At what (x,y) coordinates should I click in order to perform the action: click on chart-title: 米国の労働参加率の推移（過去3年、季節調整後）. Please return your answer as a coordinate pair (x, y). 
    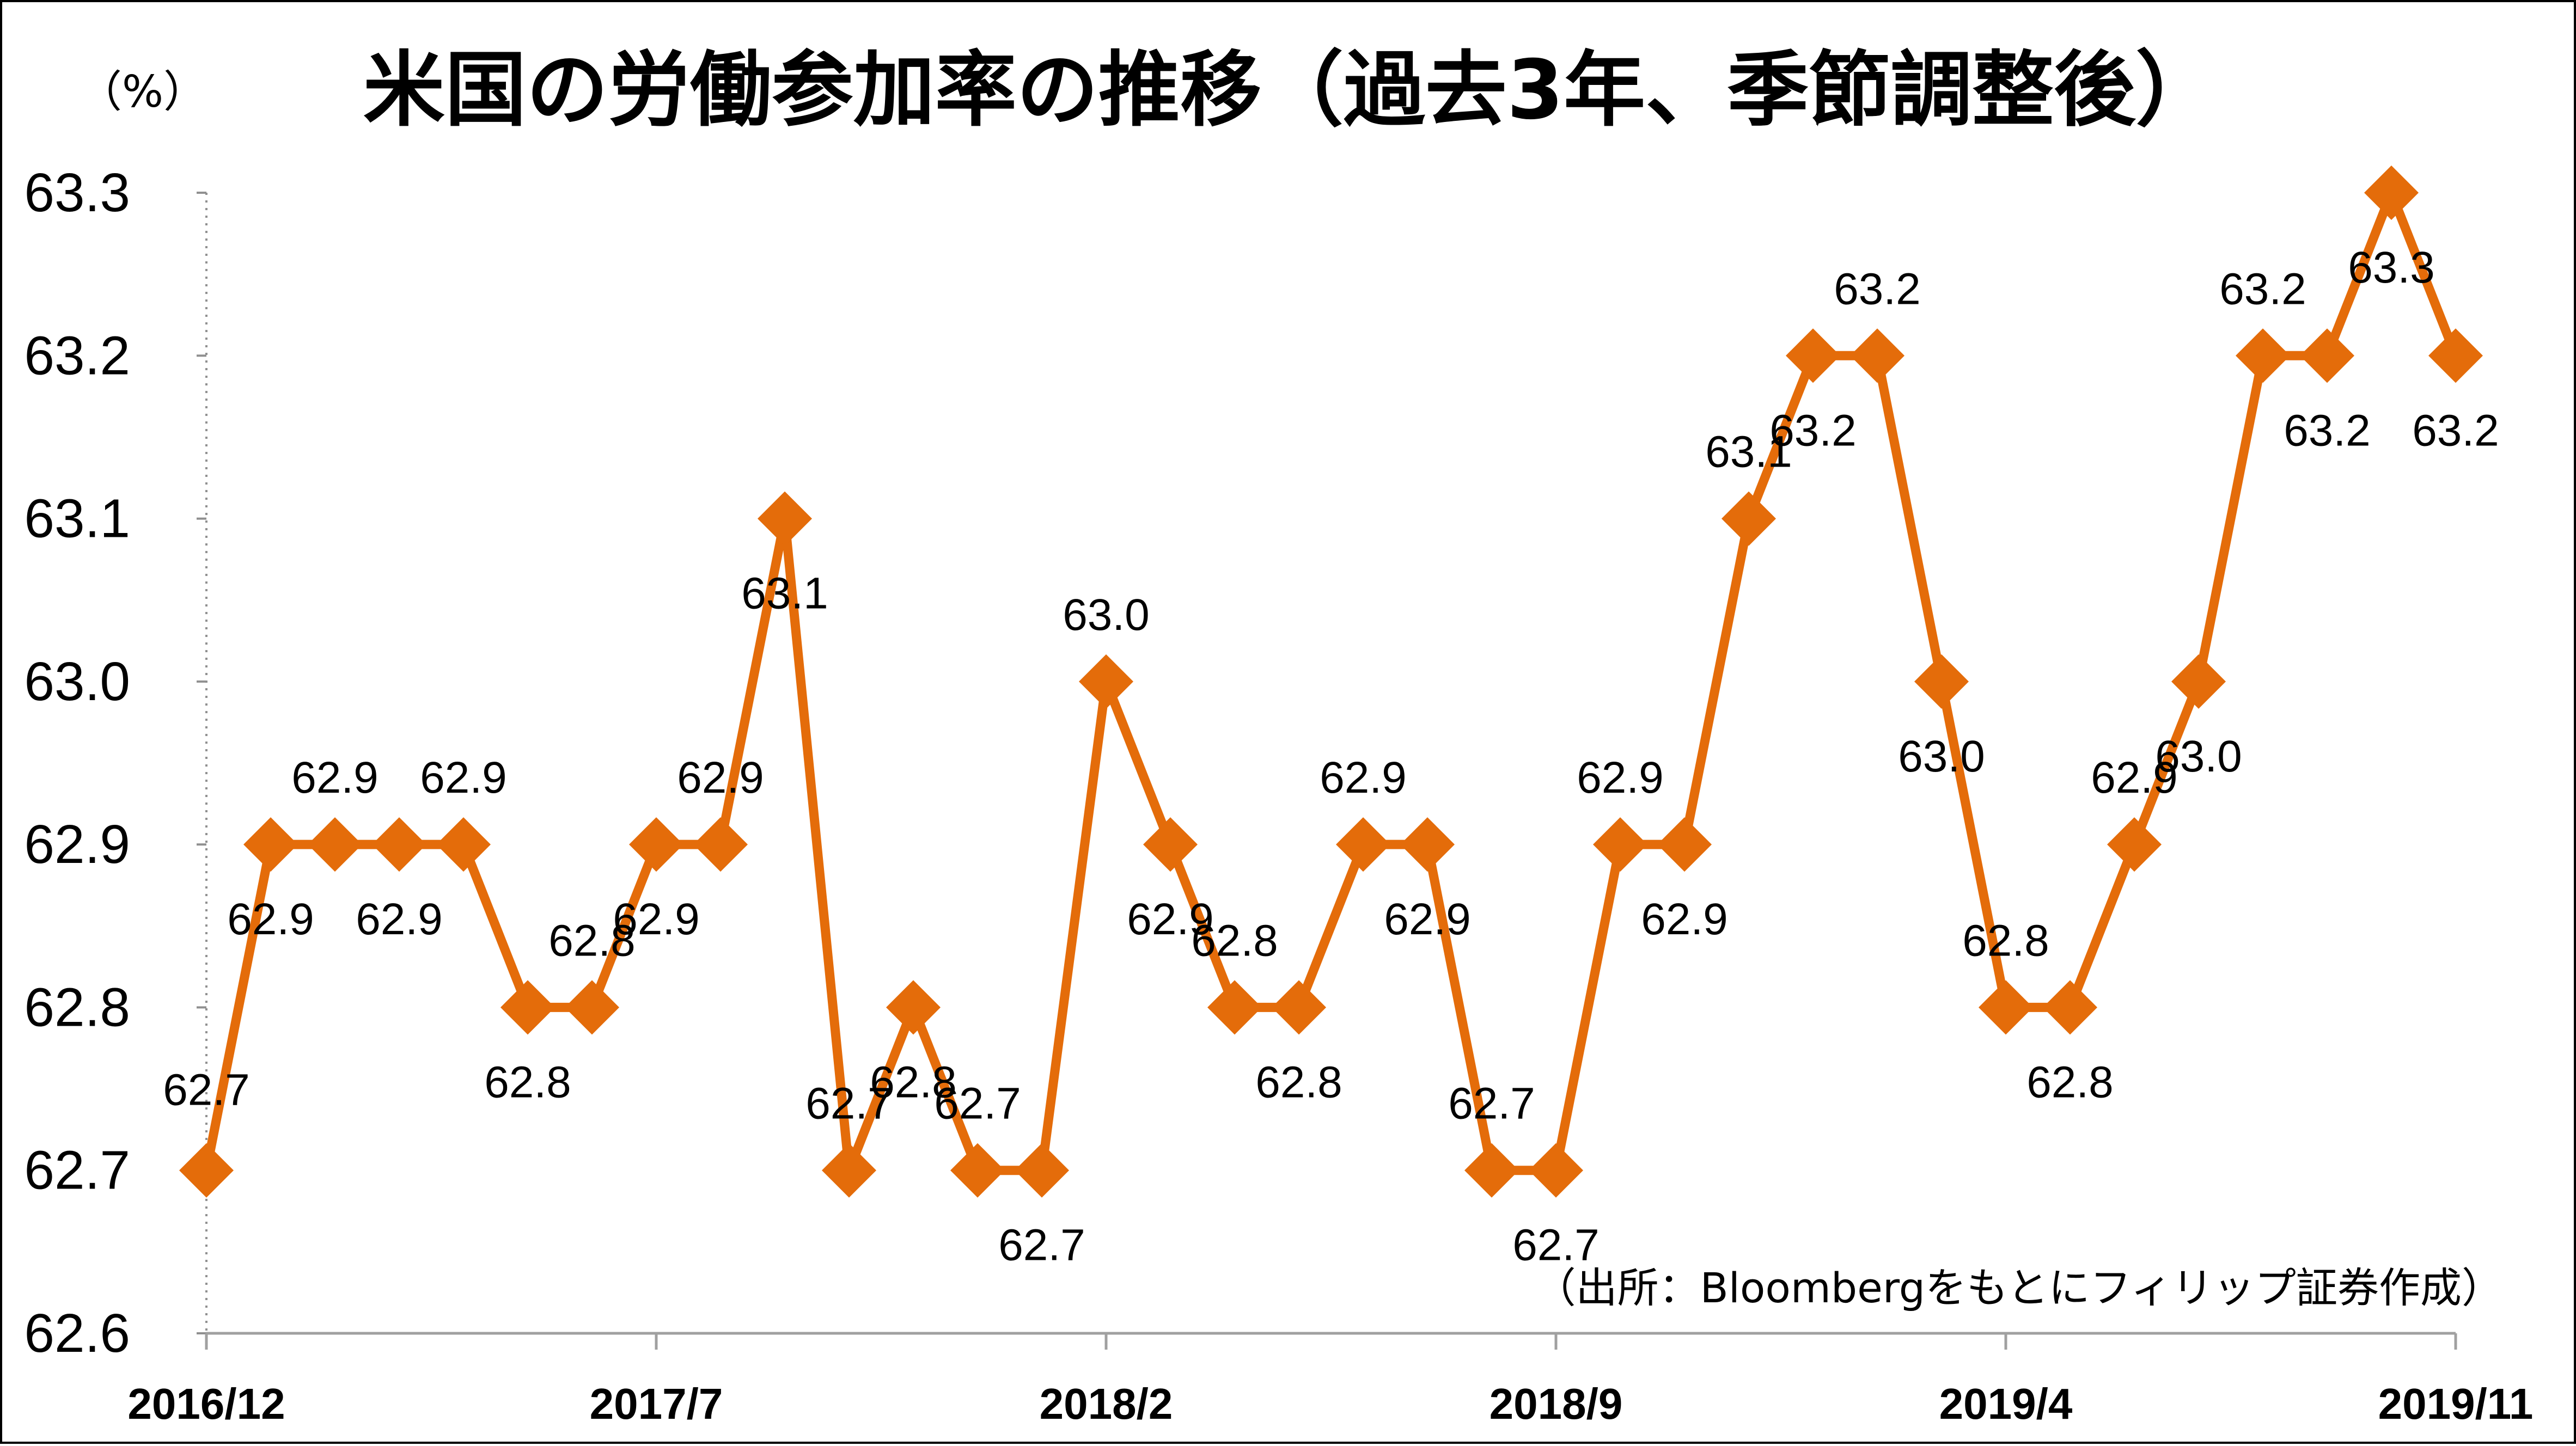
    Looking at the image, I should click on (1290, 90).